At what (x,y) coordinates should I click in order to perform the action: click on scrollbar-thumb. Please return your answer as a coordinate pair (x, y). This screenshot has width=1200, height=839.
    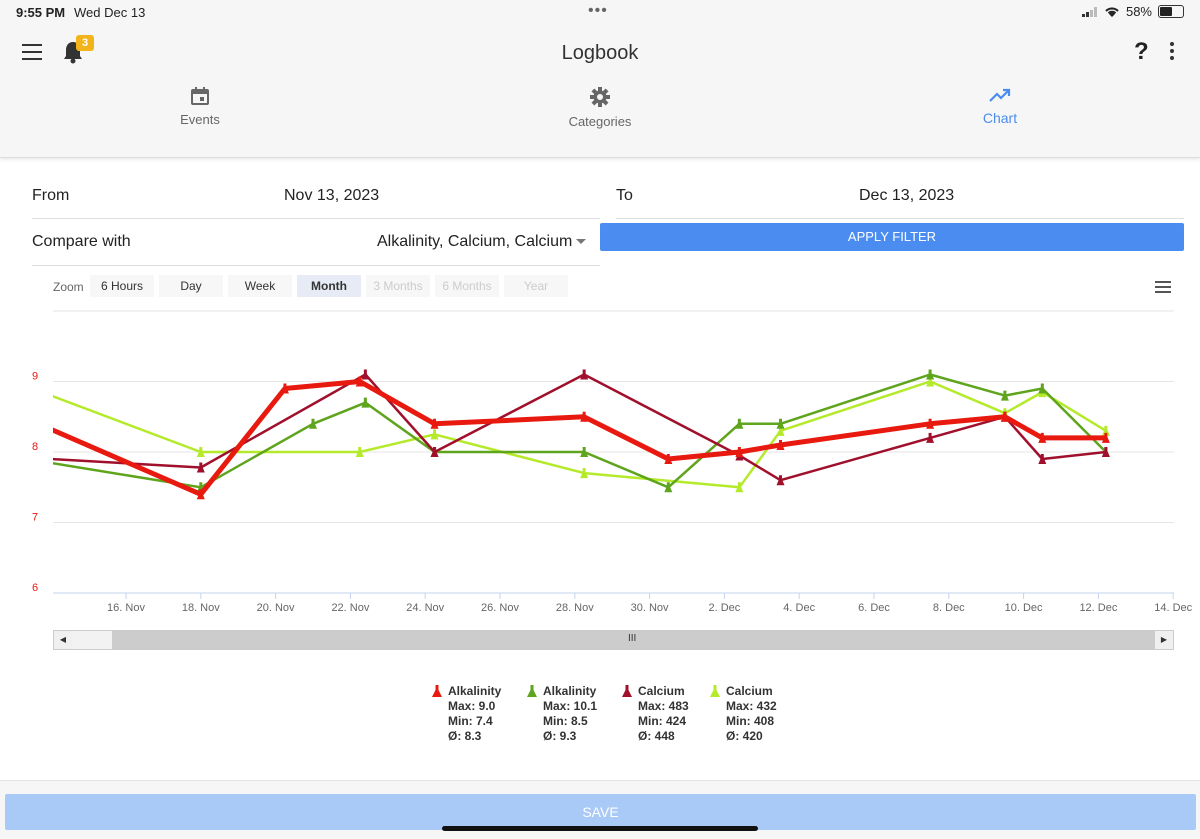
    Looking at the image, I should click on (635, 640).